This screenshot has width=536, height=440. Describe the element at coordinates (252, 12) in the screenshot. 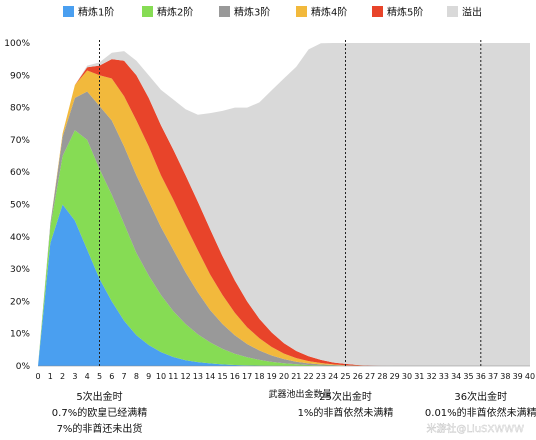

I see `legend-label: 精炼3阶` at that location.